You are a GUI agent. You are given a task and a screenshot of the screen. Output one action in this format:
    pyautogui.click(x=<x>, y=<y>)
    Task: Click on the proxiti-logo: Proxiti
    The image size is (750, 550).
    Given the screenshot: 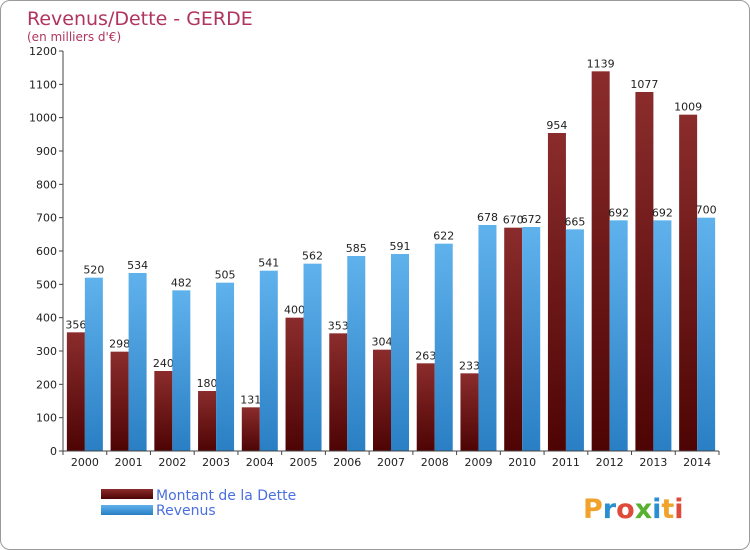 What is the action you would take?
    pyautogui.click(x=633, y=509)
    